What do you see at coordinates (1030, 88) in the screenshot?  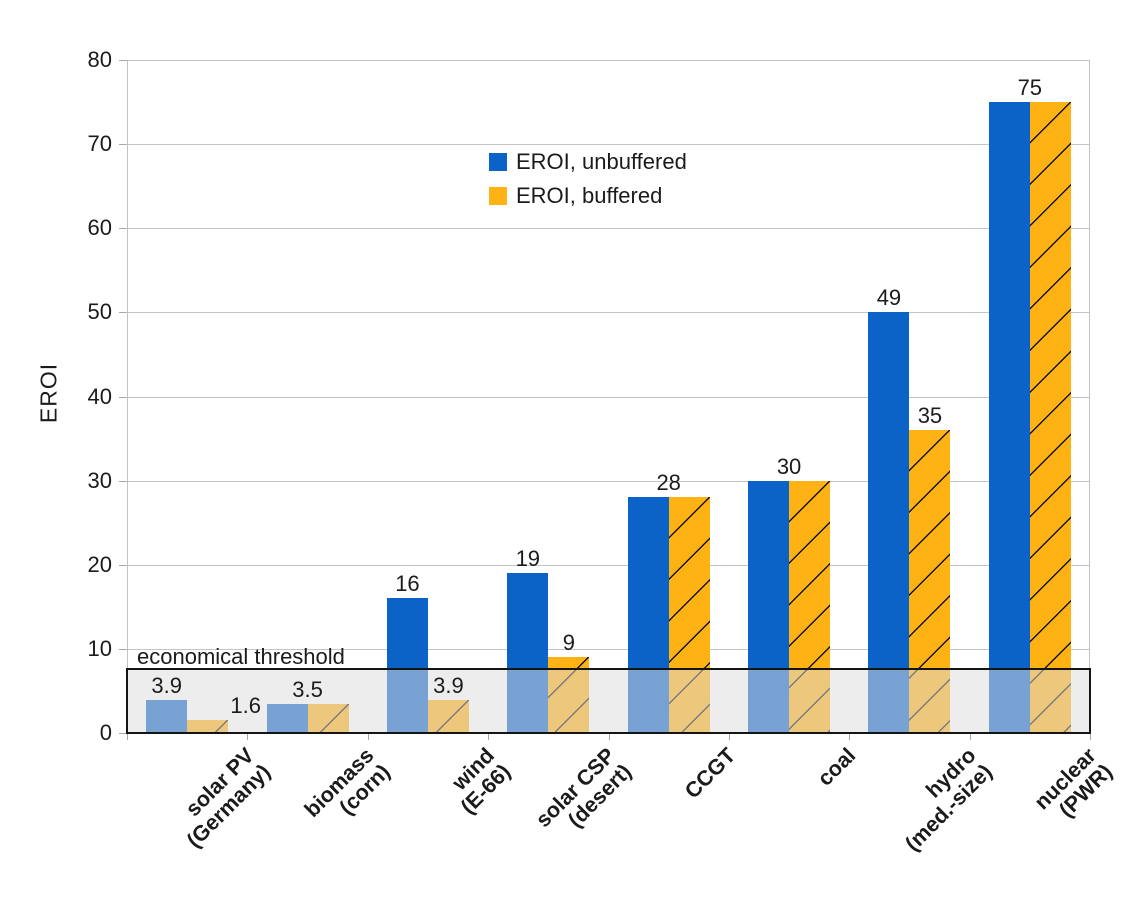 I see `bar-value-label: 75` at bounding box center [1030, 88].